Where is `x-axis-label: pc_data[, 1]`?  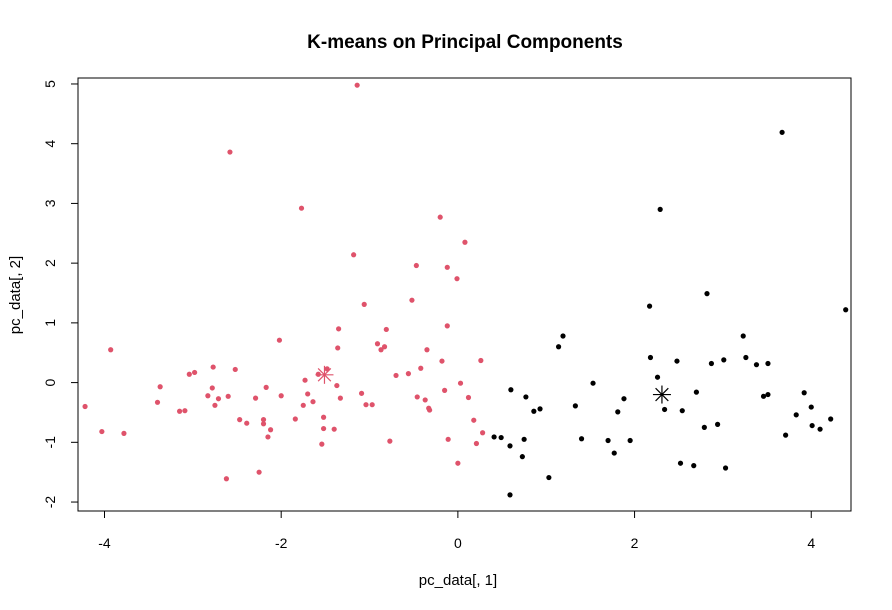 x-axis-label: pc_data[, 1] is located at coordinates (458, 580).